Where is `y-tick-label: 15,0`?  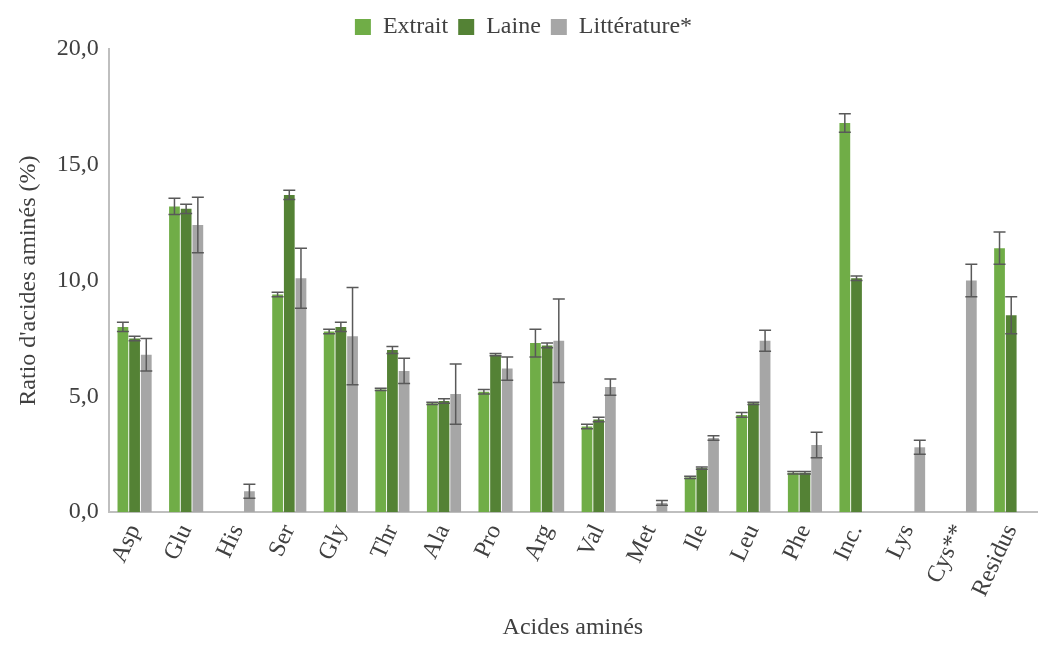
y-tick-label: 15,0 is located at coordinates (77, 163).